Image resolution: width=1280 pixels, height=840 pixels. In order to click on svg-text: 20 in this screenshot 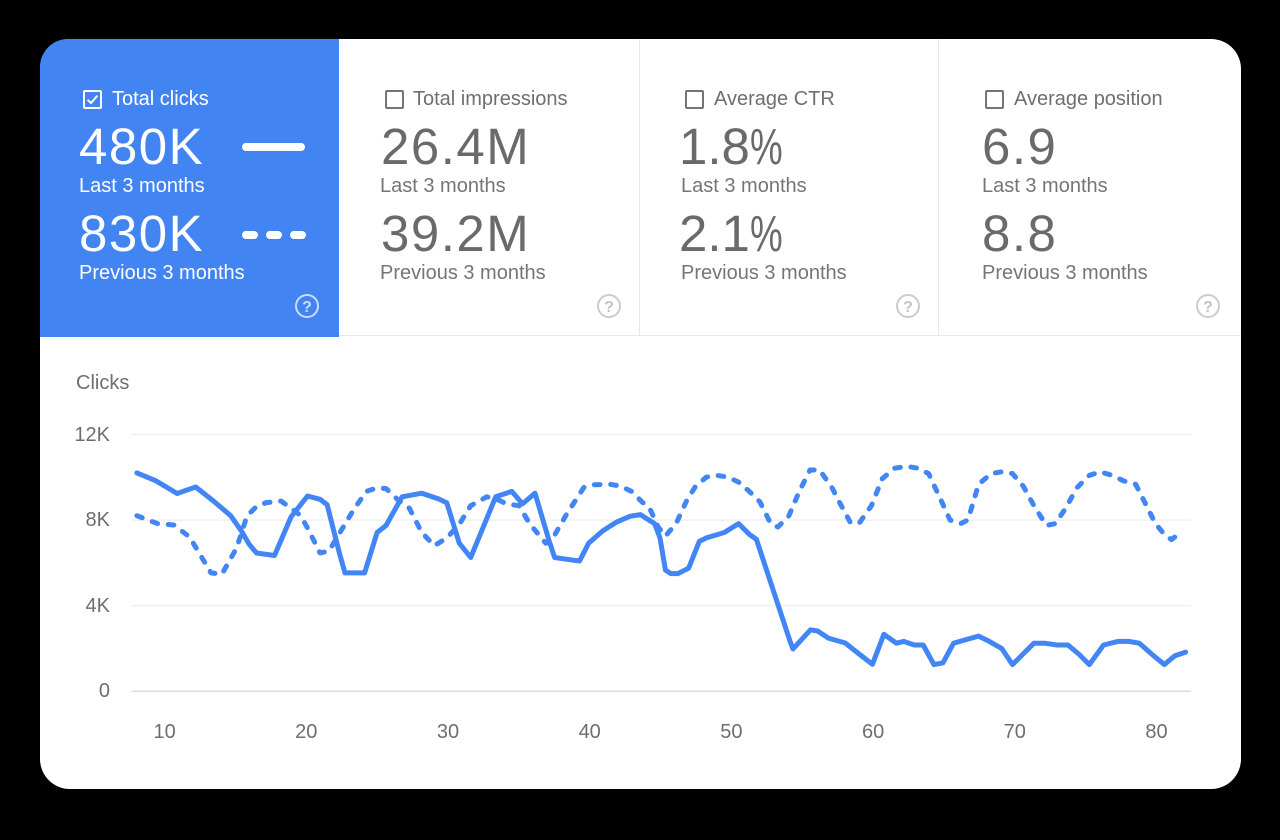, I will do `click(306, 732)`.